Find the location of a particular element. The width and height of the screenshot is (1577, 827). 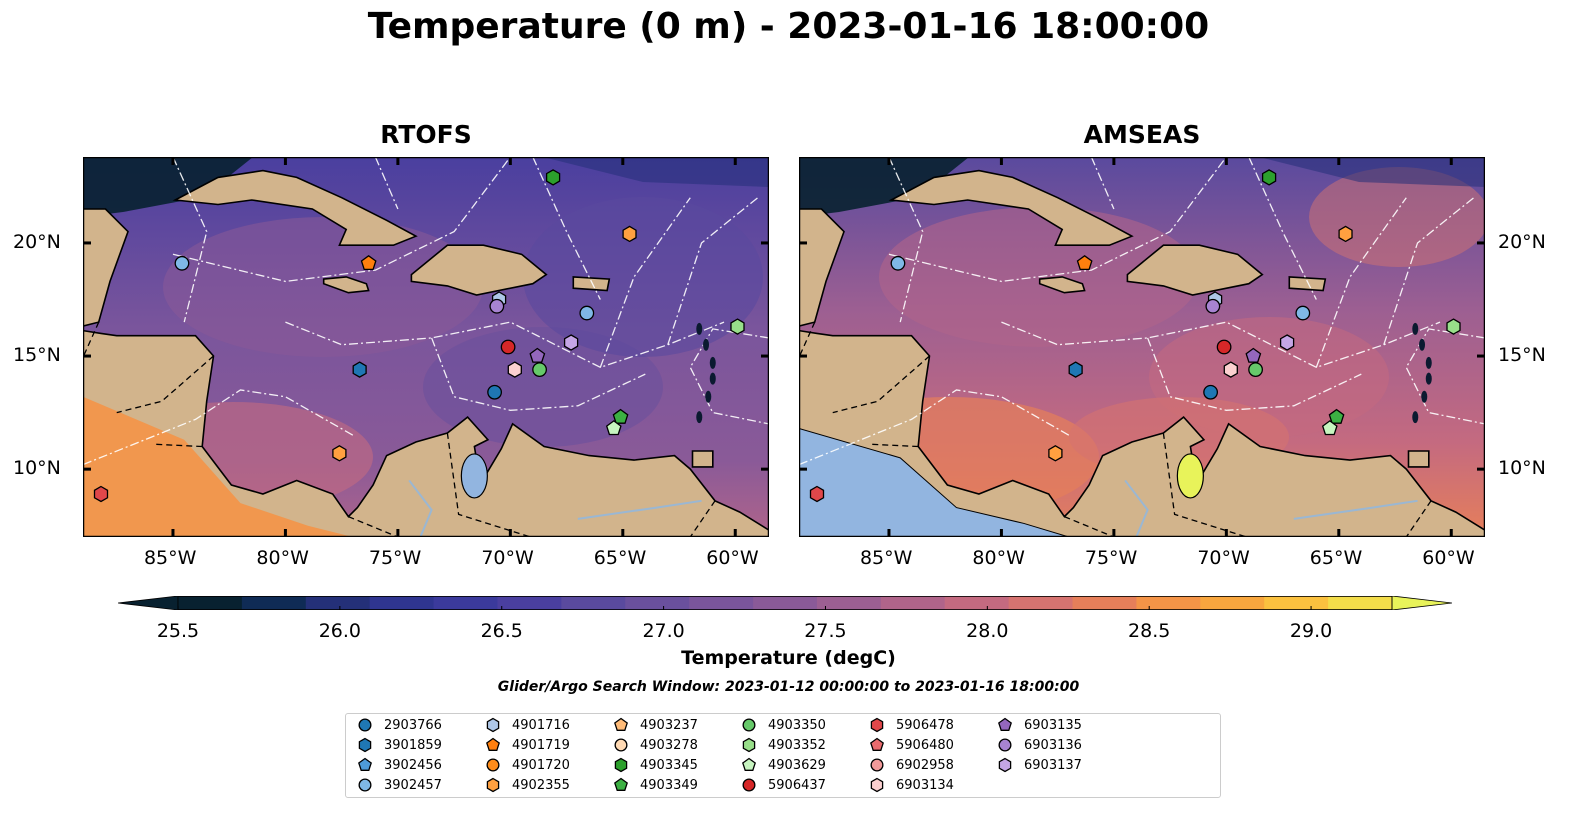

legend-item: 4903345 is located at coordinates (655, 765).